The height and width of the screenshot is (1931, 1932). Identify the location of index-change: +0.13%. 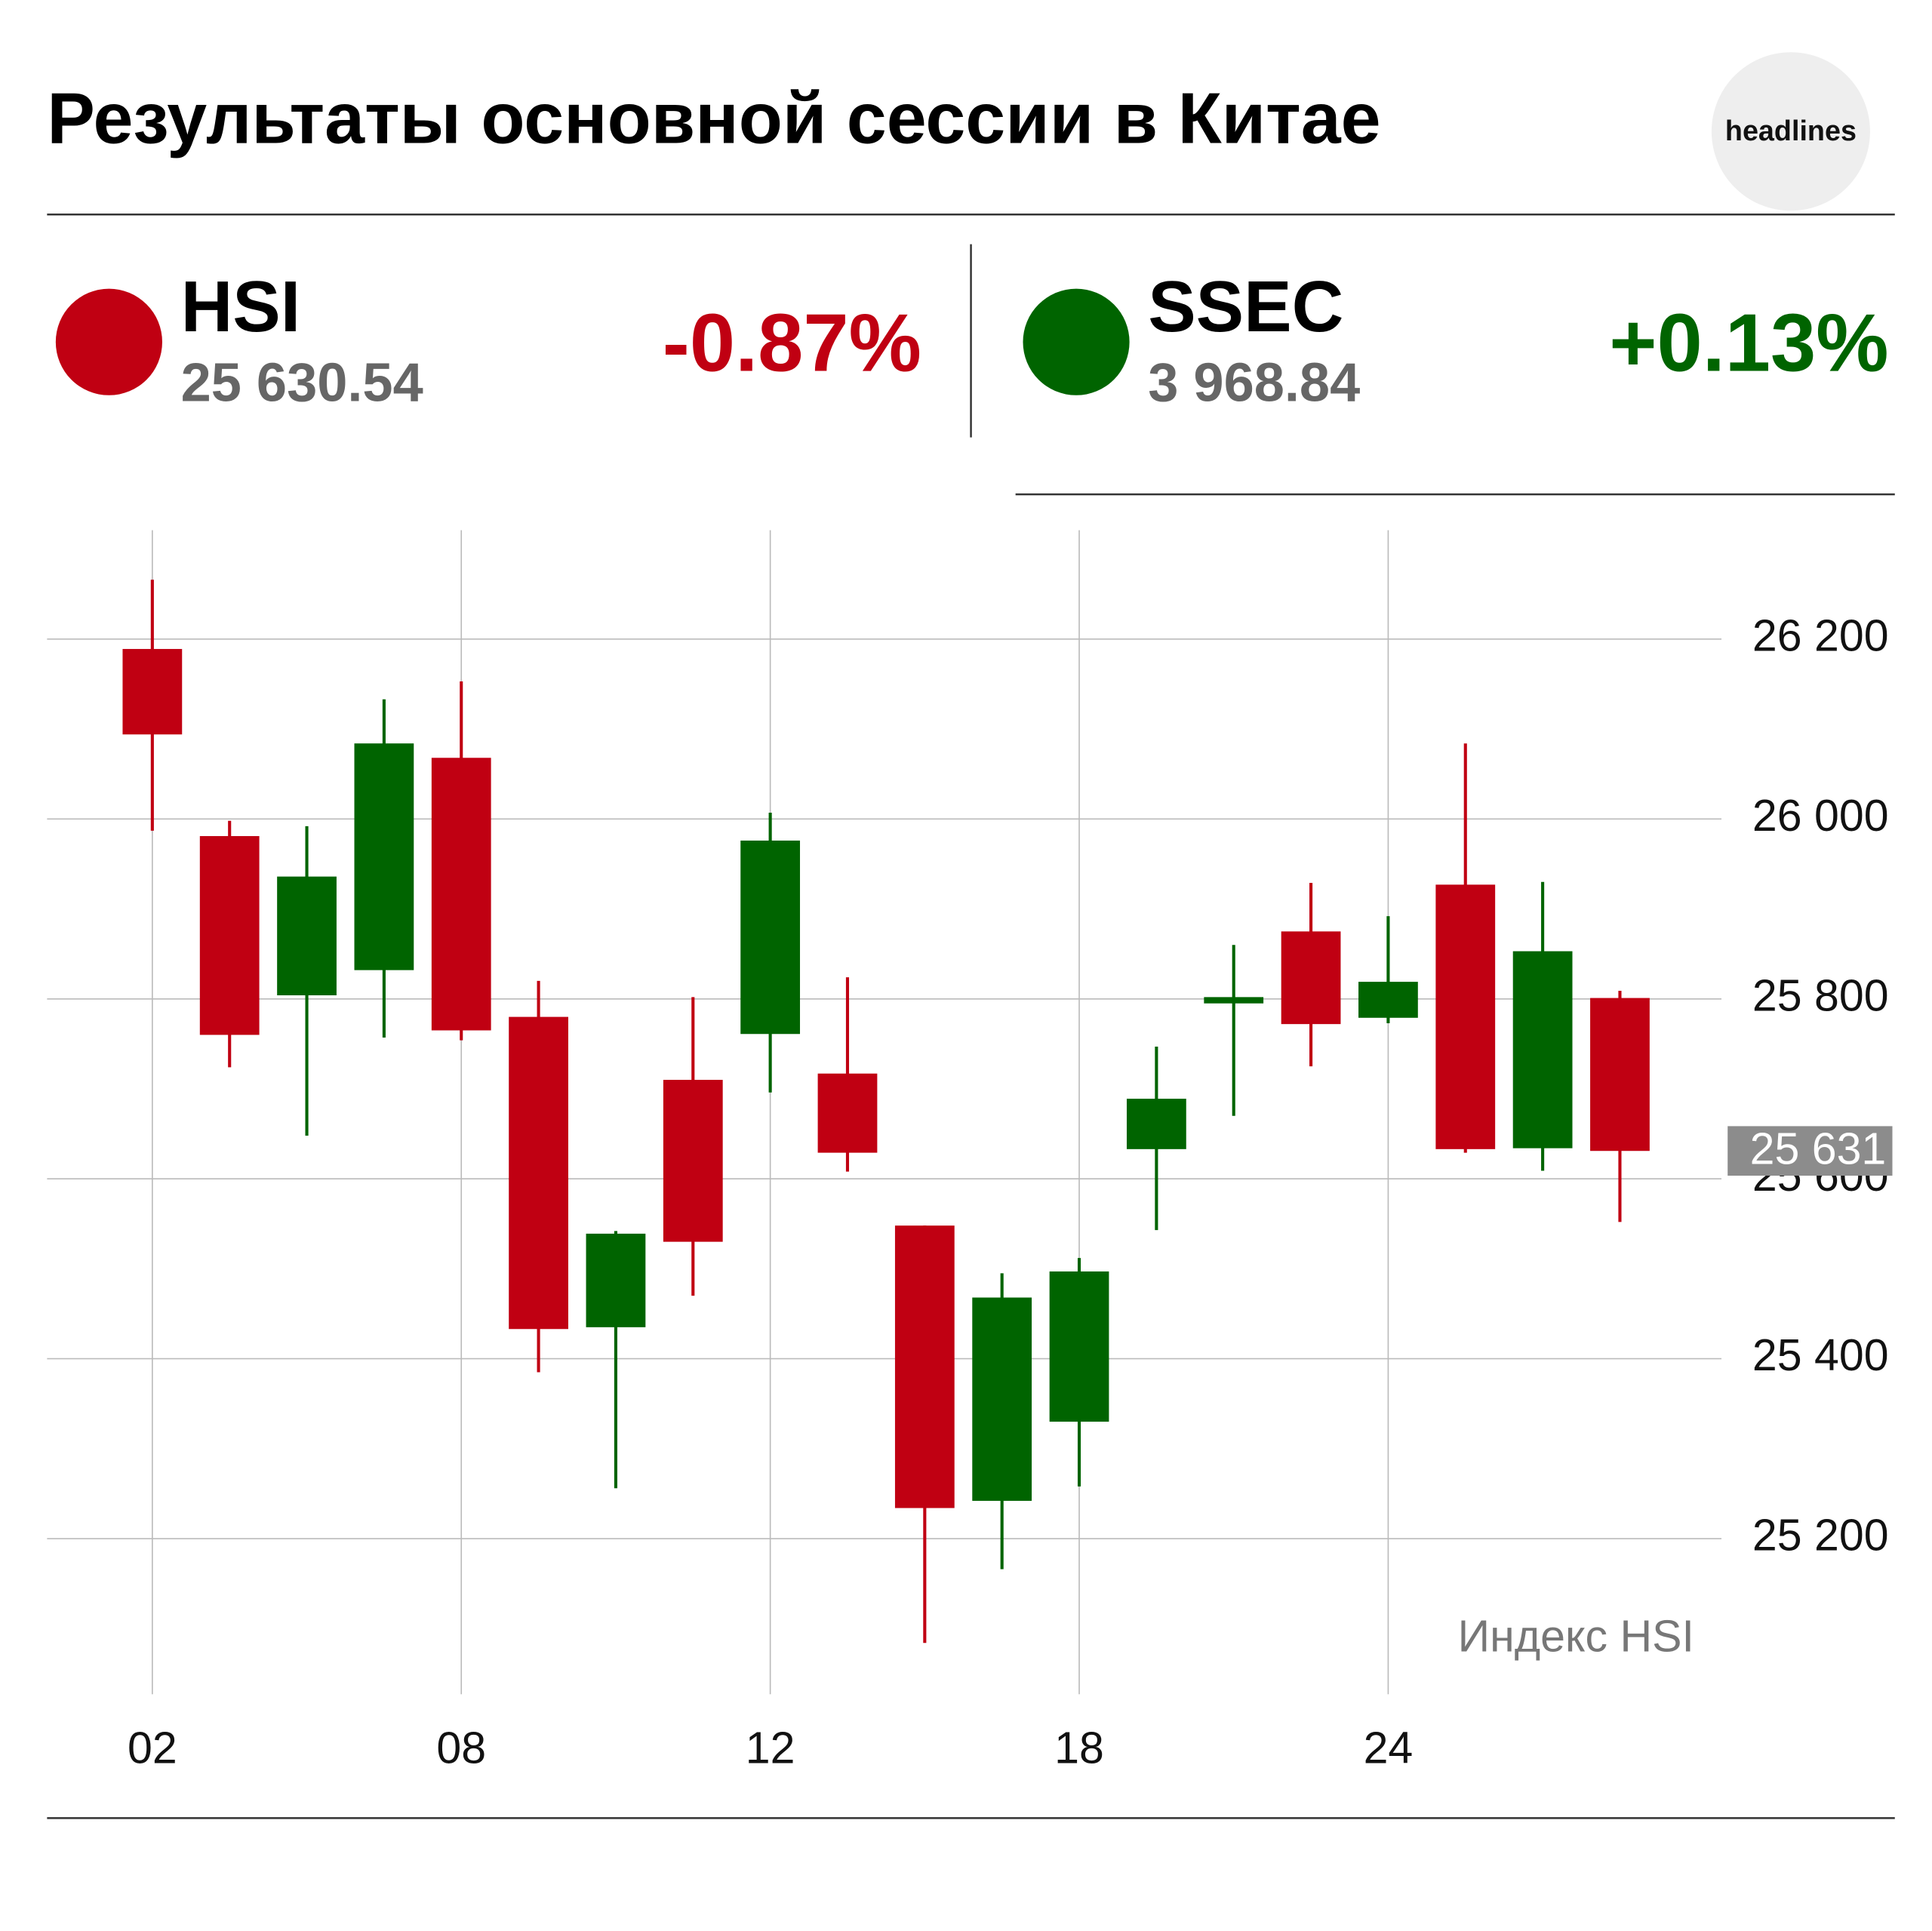
(1748, 343).